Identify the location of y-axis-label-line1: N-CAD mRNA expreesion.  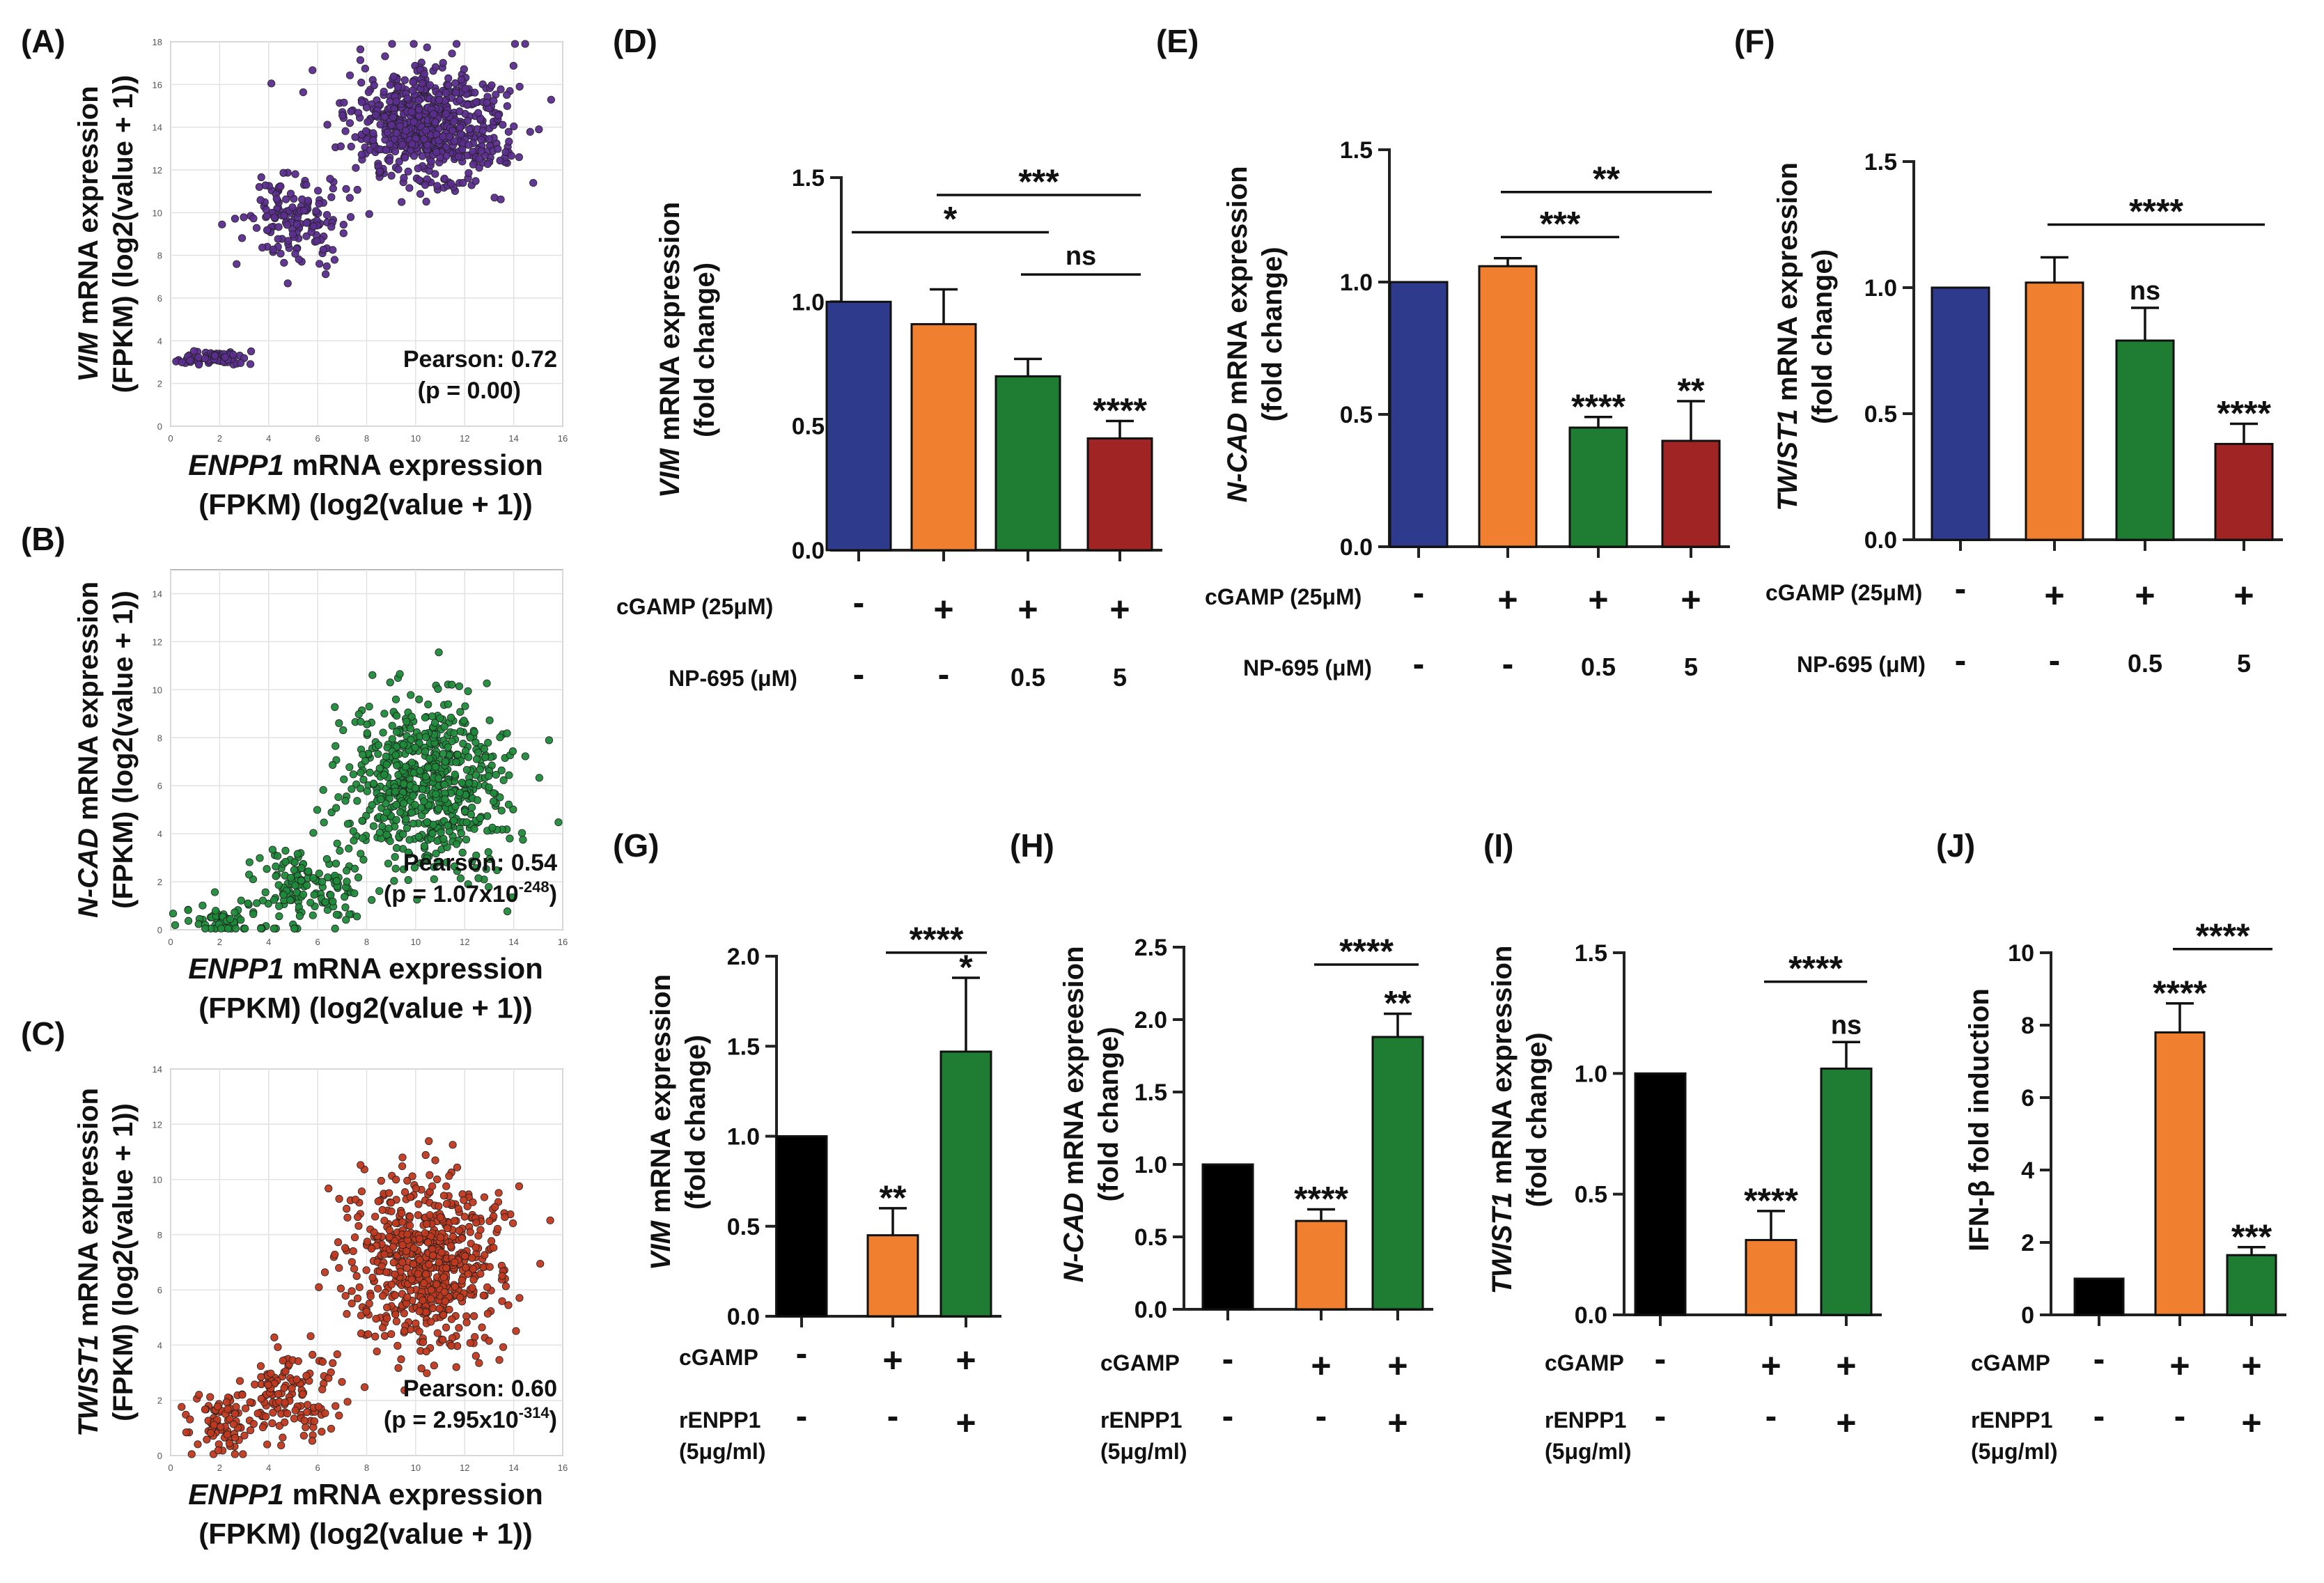
(1074, 1114).